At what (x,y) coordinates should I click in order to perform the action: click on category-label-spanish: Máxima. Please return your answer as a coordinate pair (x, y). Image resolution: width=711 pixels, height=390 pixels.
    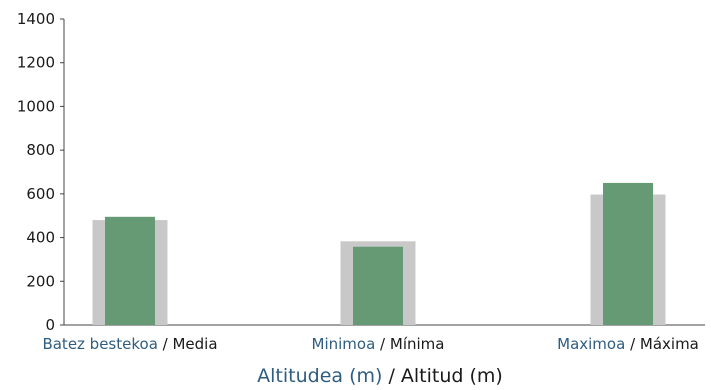
    Looking at the image, I should click on (669, 344).